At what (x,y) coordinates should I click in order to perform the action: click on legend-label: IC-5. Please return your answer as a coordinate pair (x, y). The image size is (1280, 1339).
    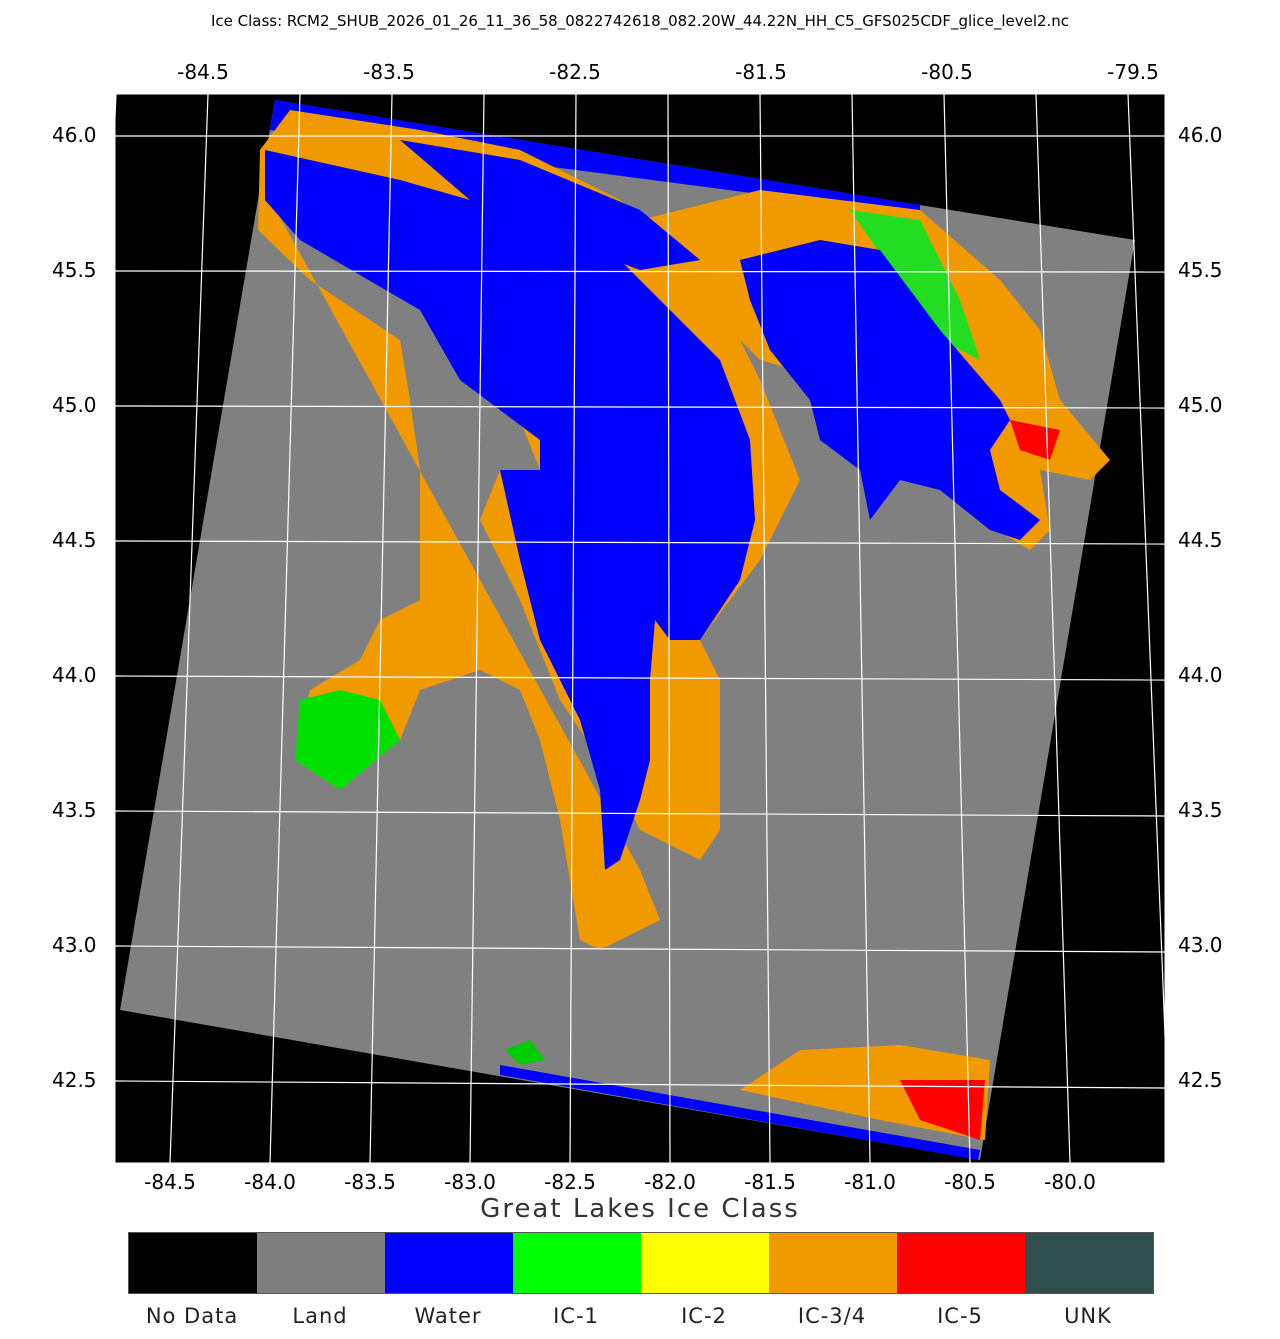
    Looking at the image, I should click on (960, 1316).